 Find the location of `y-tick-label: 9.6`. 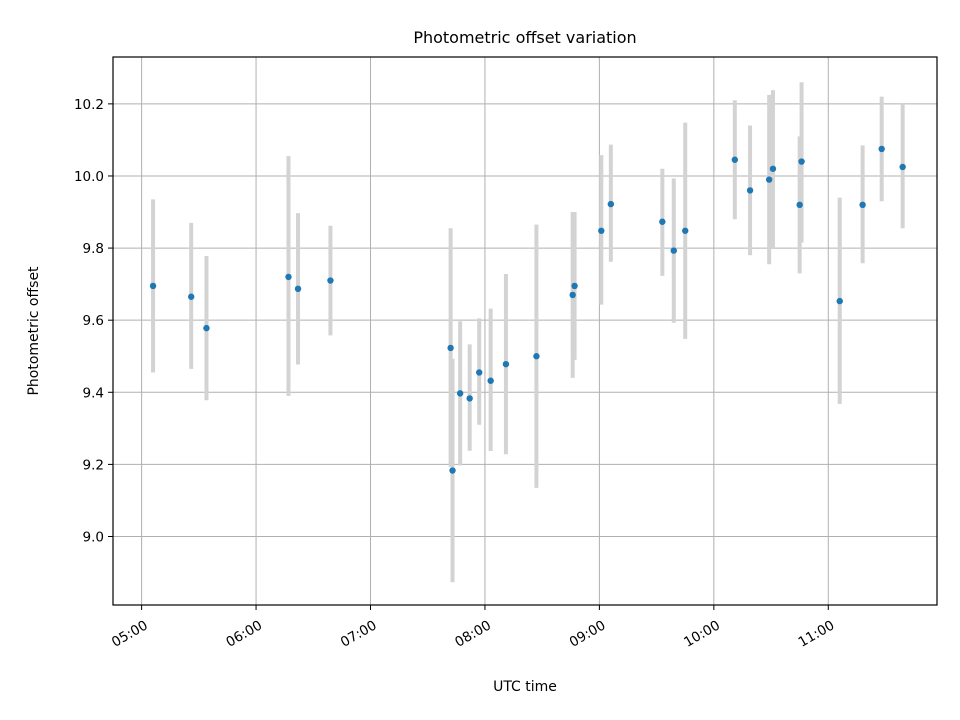

y-tick-label: 9.6 is located at coordinates (93, 321).